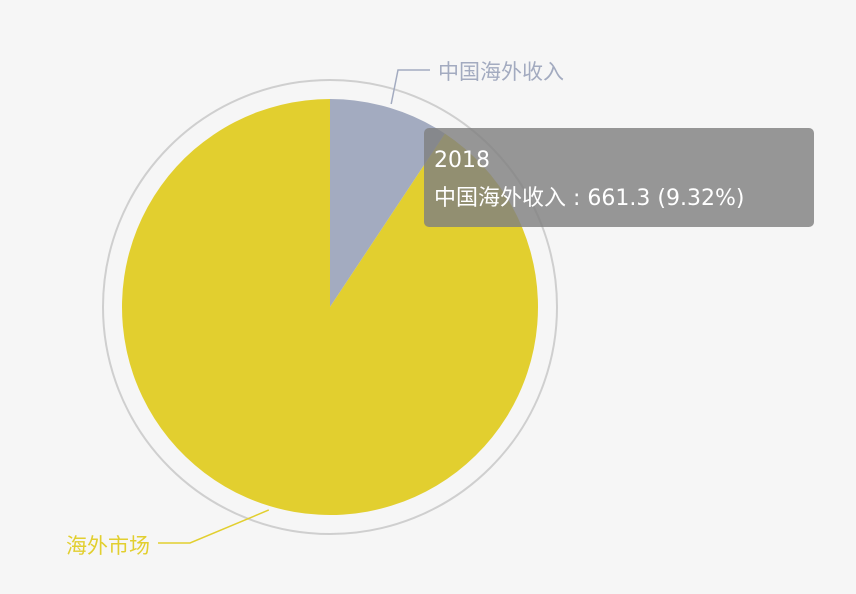 The image size is (856, 594). Describe the element at coordinates (462, 160) in the screenshot. I see `tooltip-title: 2018` at that location.